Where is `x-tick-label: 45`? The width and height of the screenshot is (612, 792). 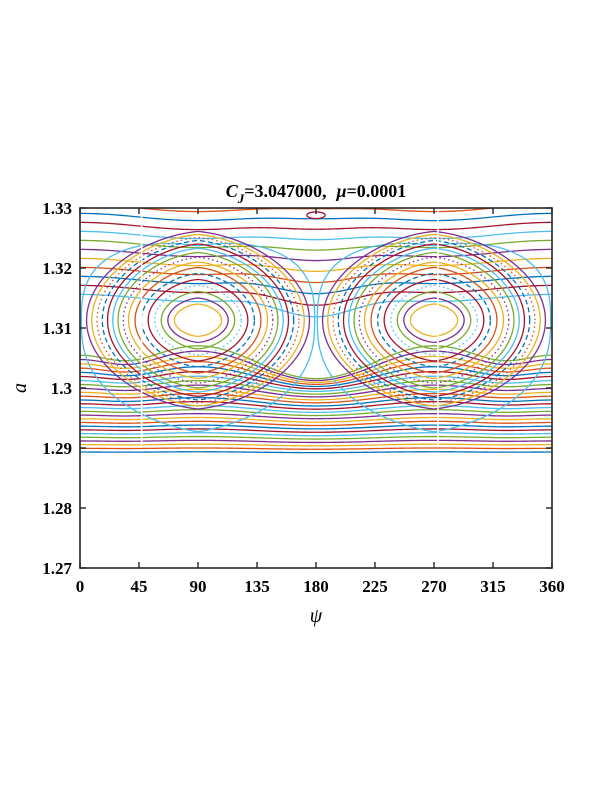 x-tick-label: 45 is located at coordinates (139, 586).